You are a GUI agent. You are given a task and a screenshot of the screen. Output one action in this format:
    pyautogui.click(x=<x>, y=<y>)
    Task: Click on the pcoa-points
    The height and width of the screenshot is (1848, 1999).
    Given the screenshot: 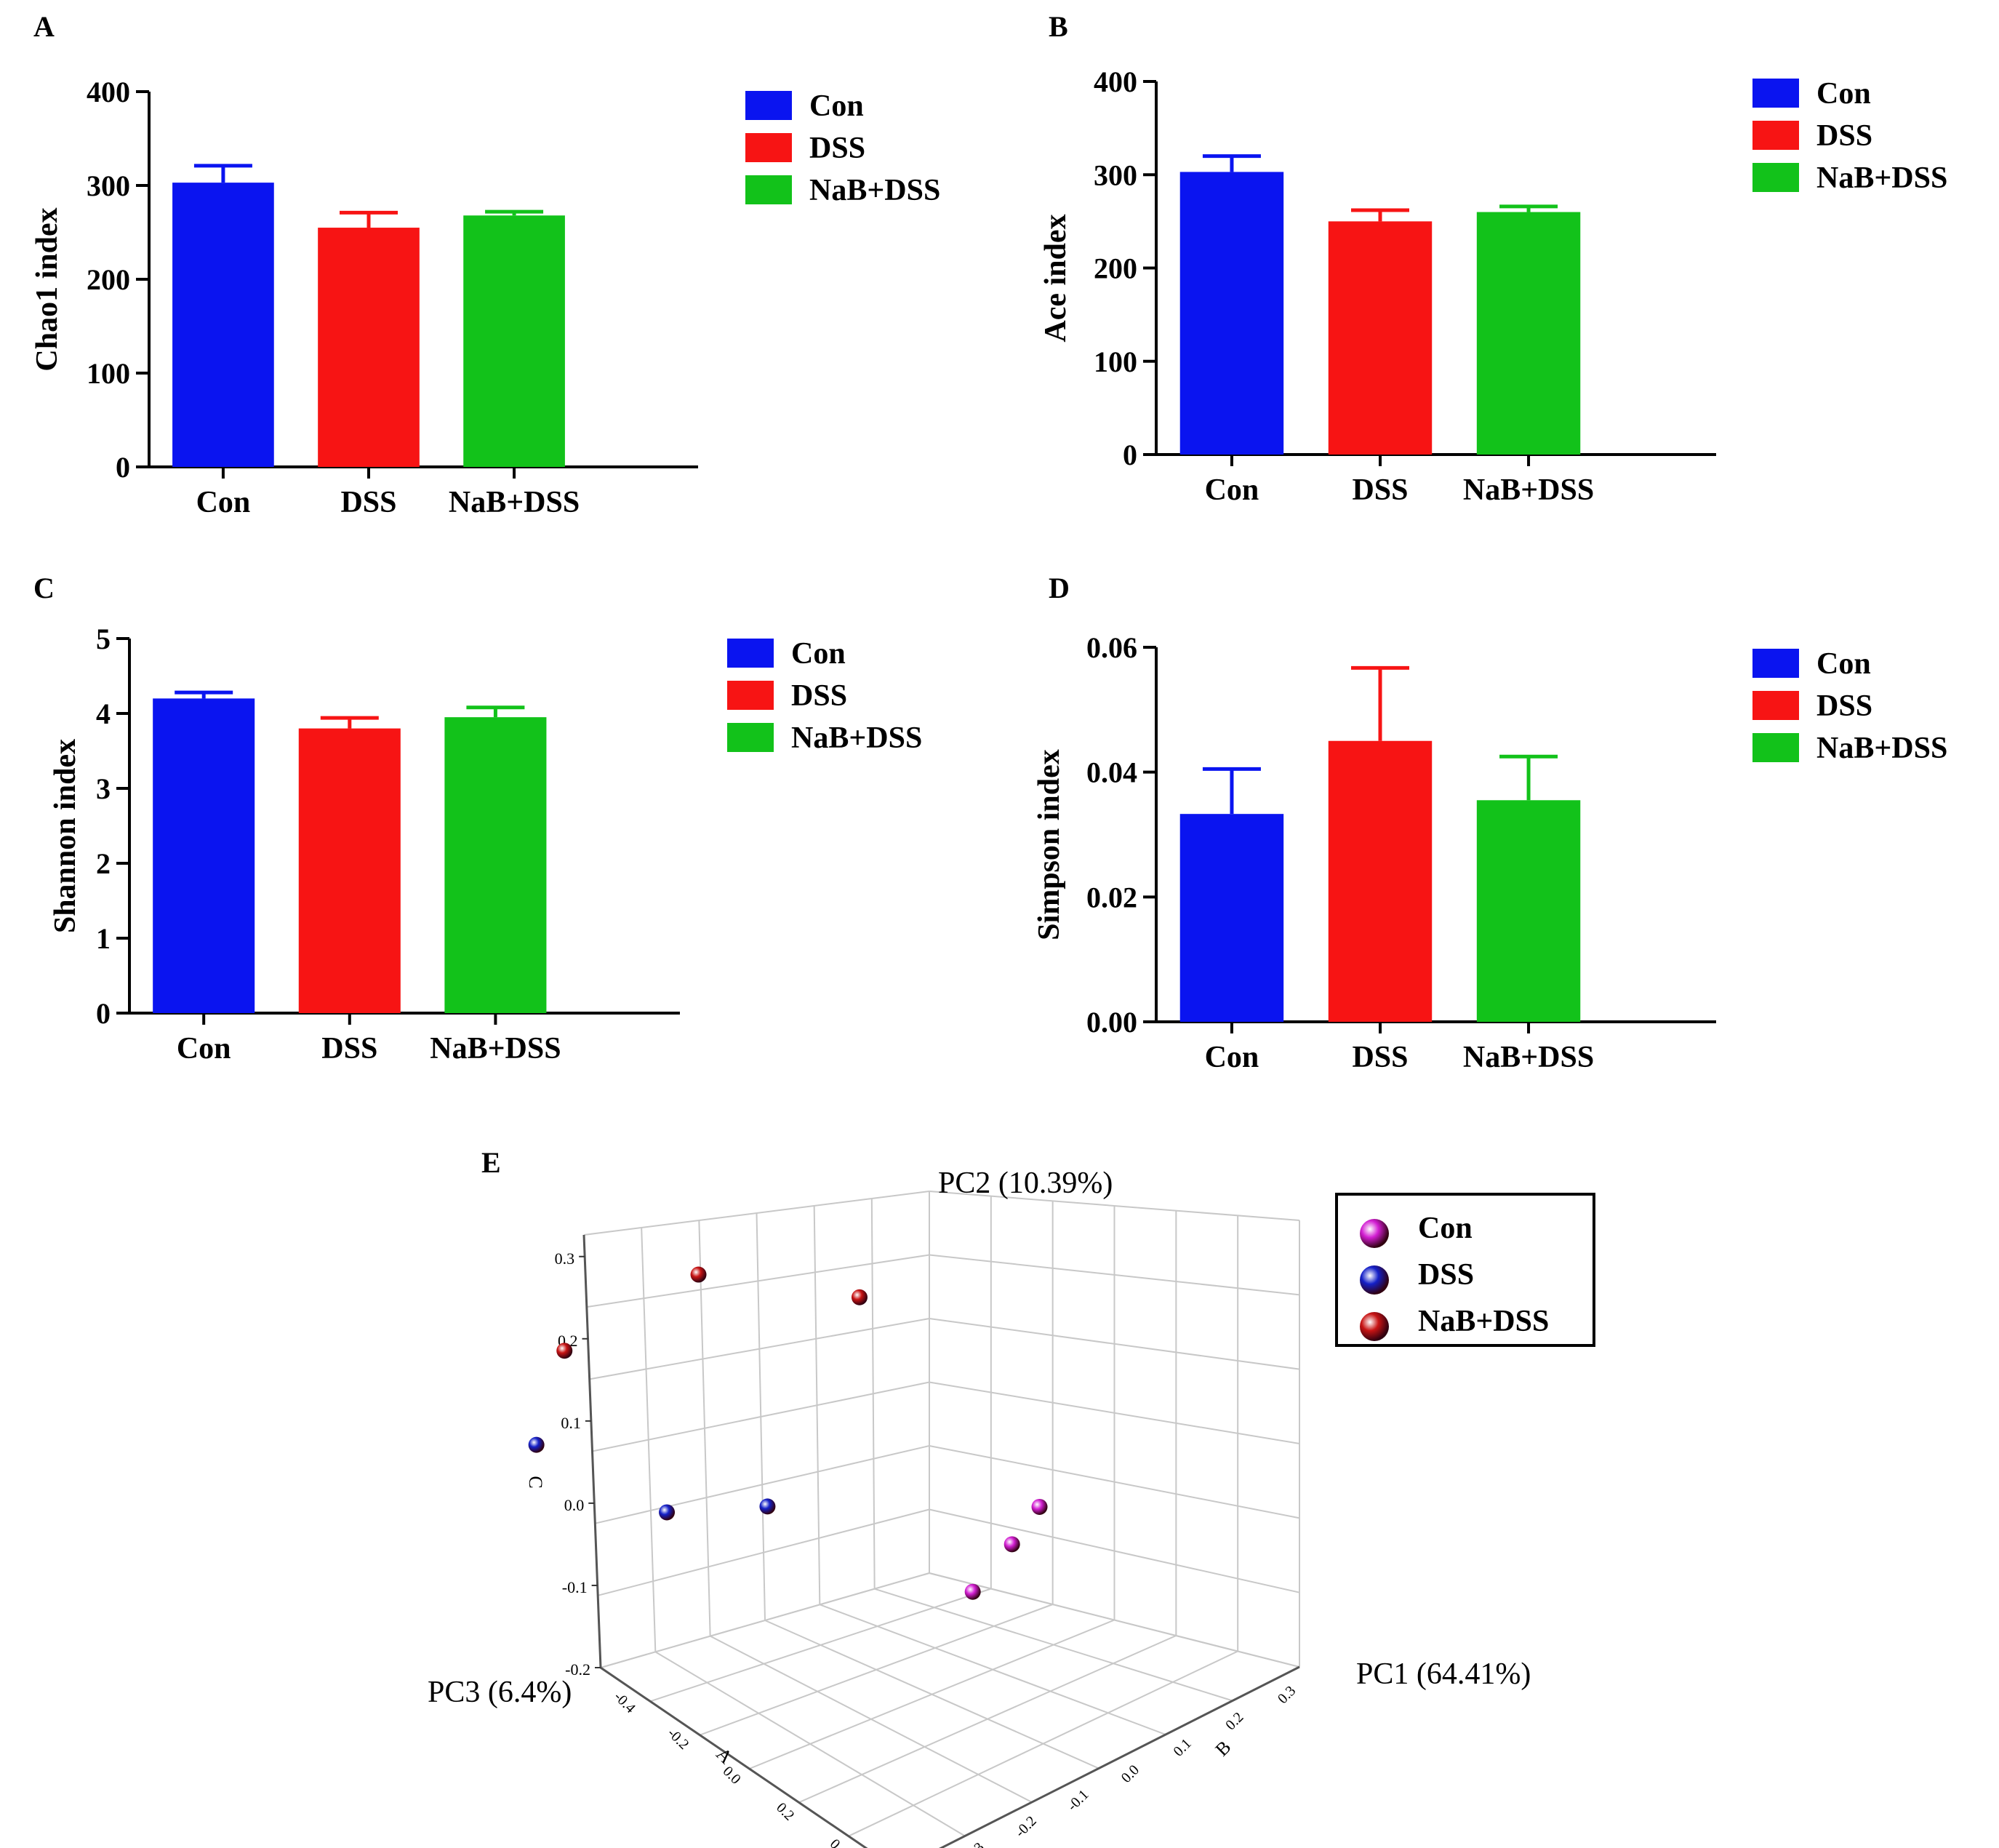 What is the action you would take?
    pyautogui.click(x=788, y=1433)
    